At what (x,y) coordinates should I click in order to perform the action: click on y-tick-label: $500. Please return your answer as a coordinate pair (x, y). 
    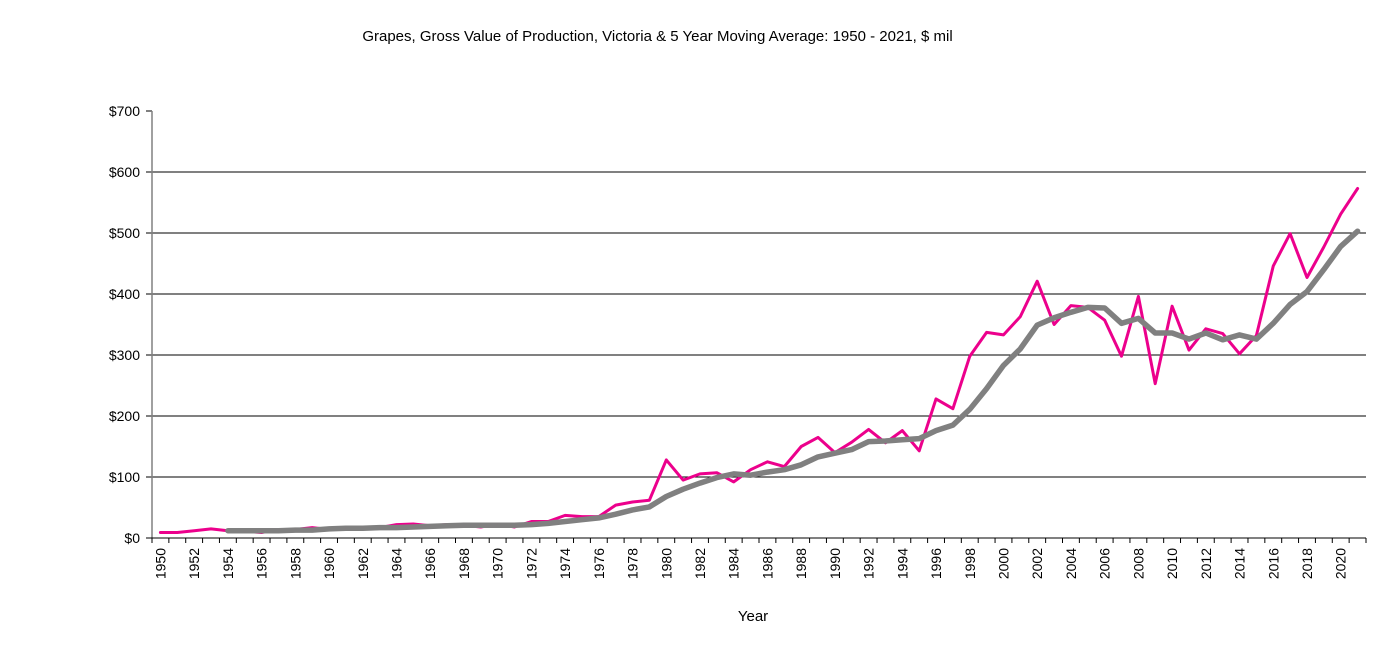
    Looking at the image, I should click on (124, 233).